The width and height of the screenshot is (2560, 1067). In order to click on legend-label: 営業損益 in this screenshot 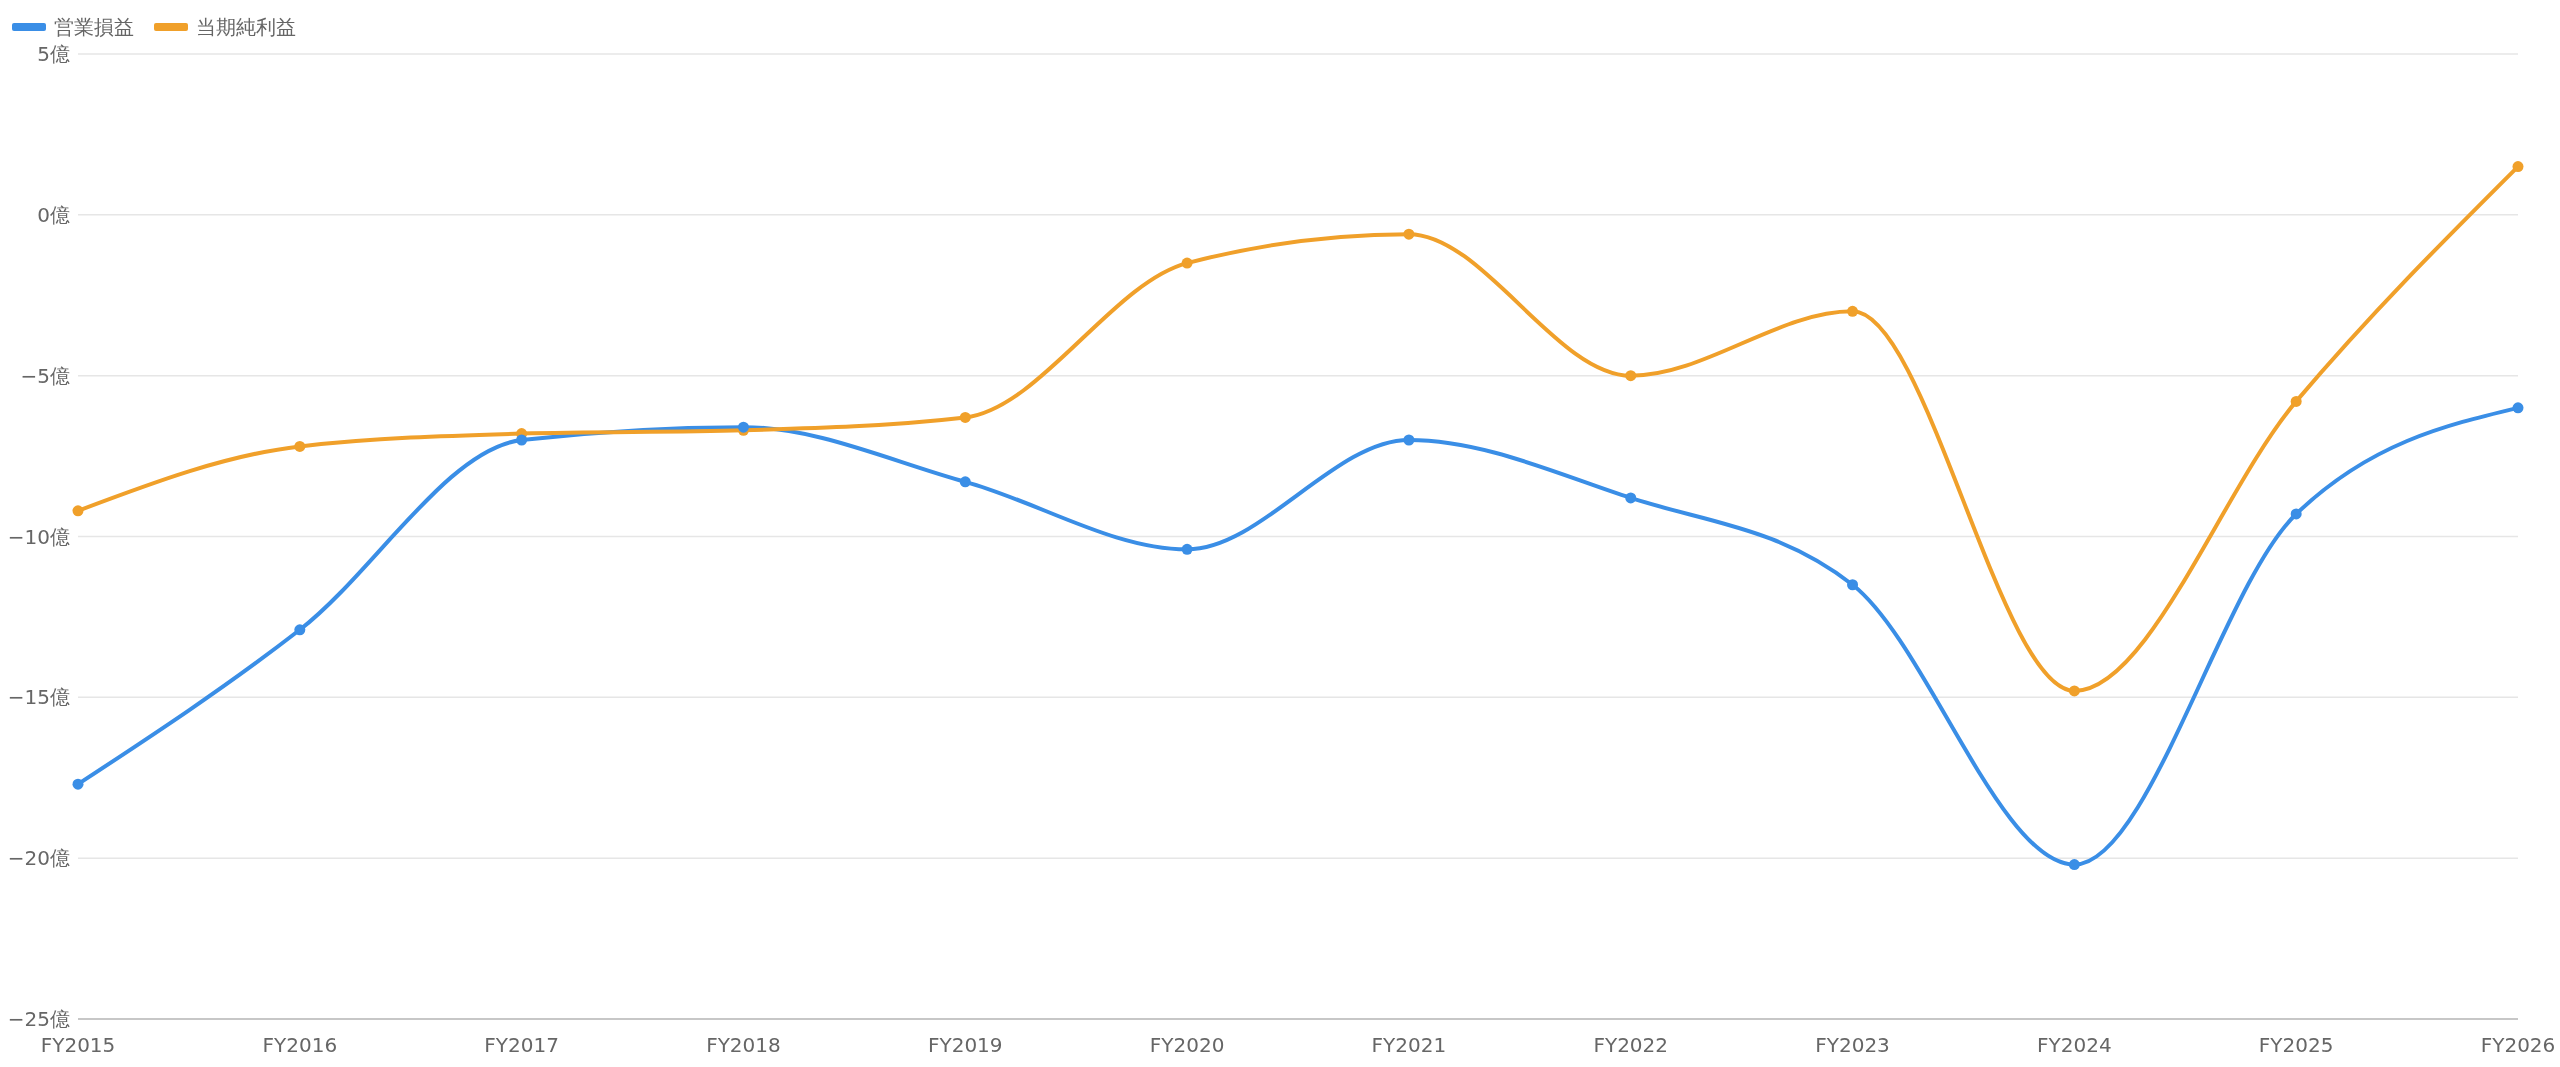, I will do `click(94, 27)`.